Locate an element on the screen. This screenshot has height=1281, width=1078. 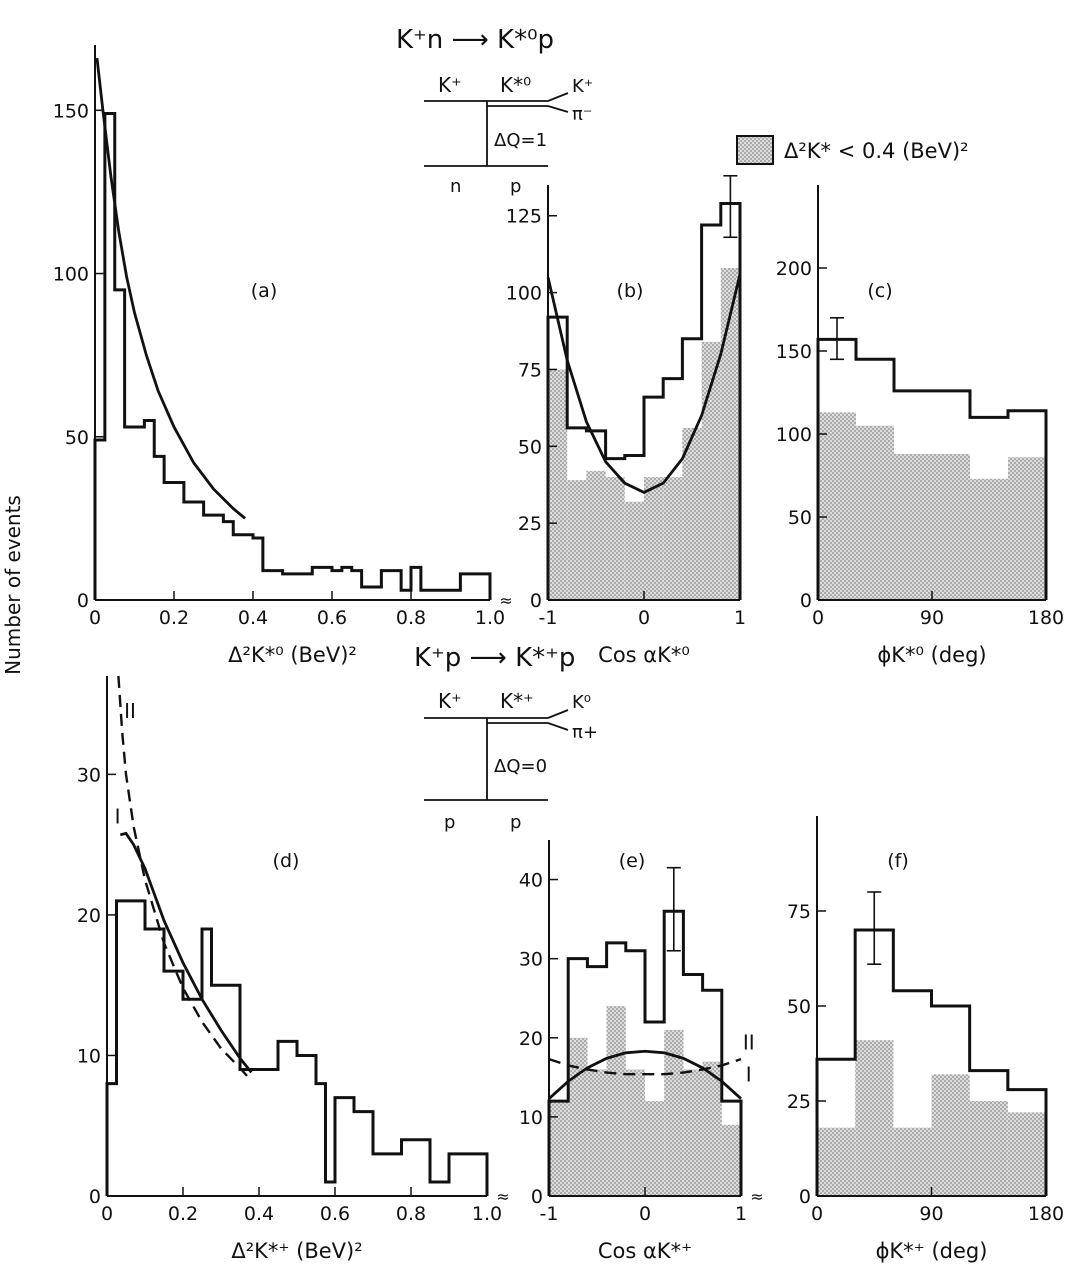
panel-d-y-tick-label: 30 is located at coordinates (89, 775).